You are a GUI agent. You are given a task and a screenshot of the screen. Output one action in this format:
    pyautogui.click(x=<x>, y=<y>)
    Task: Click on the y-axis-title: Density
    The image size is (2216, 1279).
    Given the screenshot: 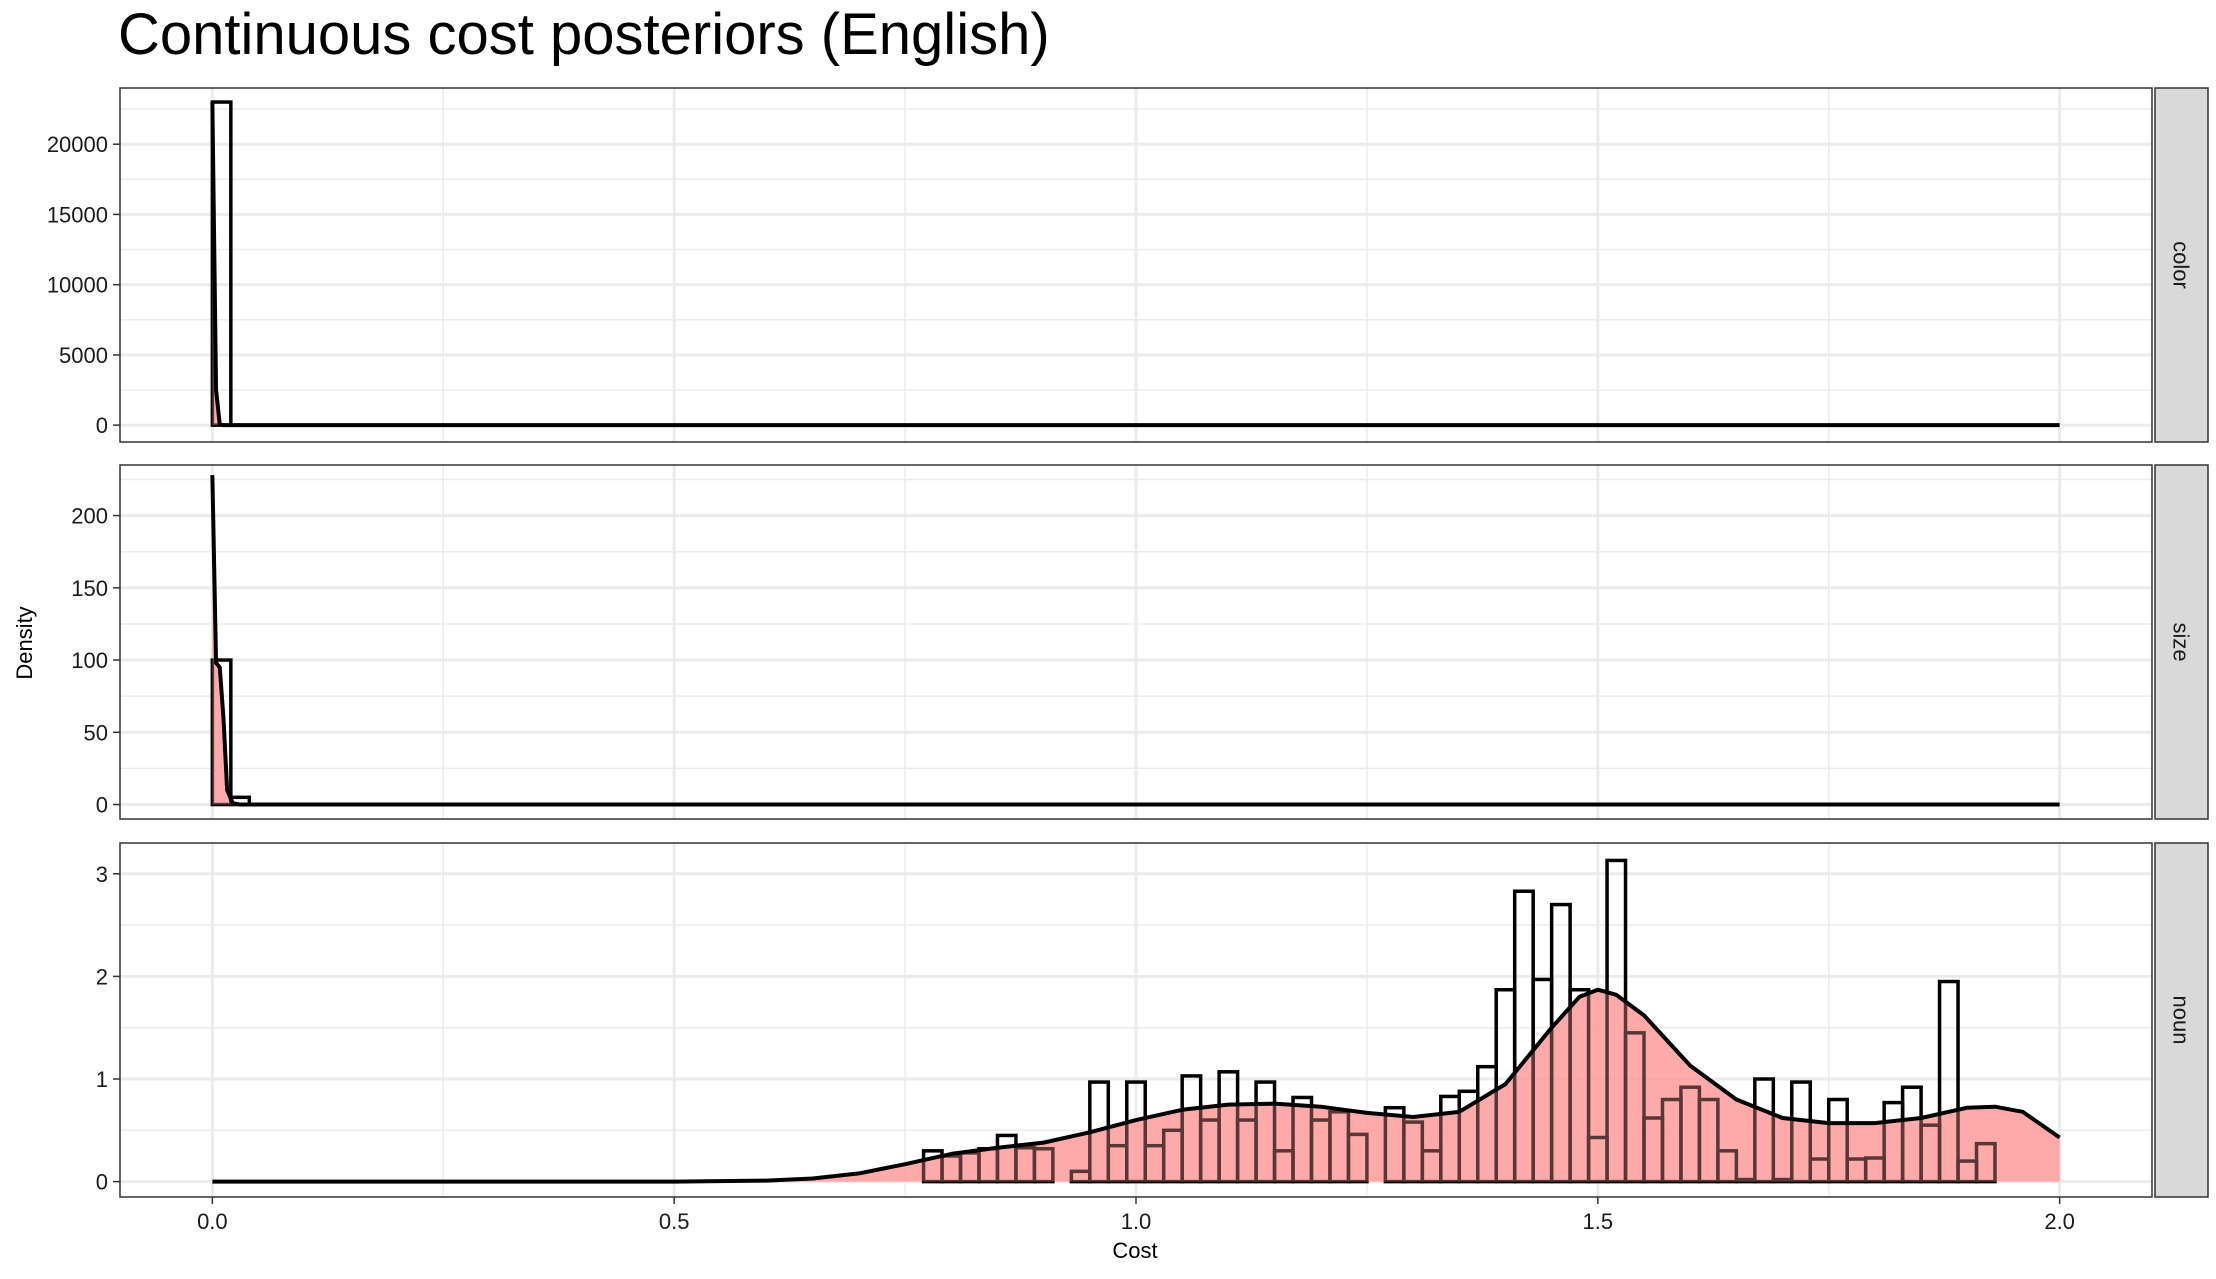 What is the action you would take?
    pyautogui.click(x=24, y=642)
    